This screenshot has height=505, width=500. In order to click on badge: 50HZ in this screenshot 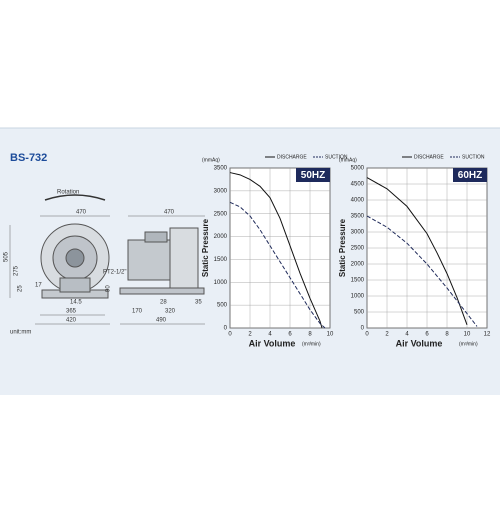, I will do `click(313, 175)`.